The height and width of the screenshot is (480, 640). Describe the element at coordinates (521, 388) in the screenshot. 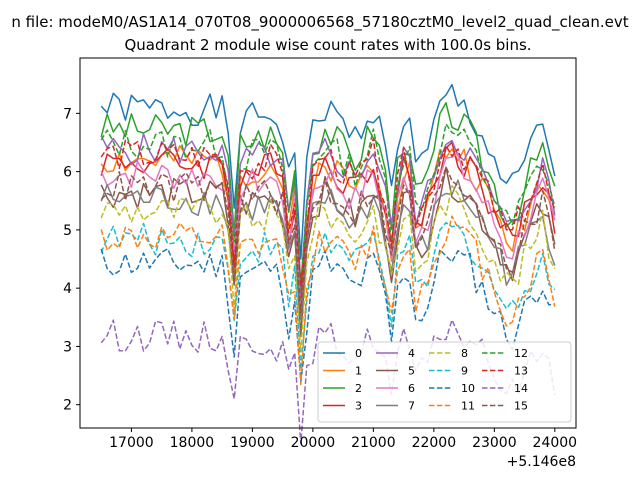

I see `legend-label-14: 14` at that location.